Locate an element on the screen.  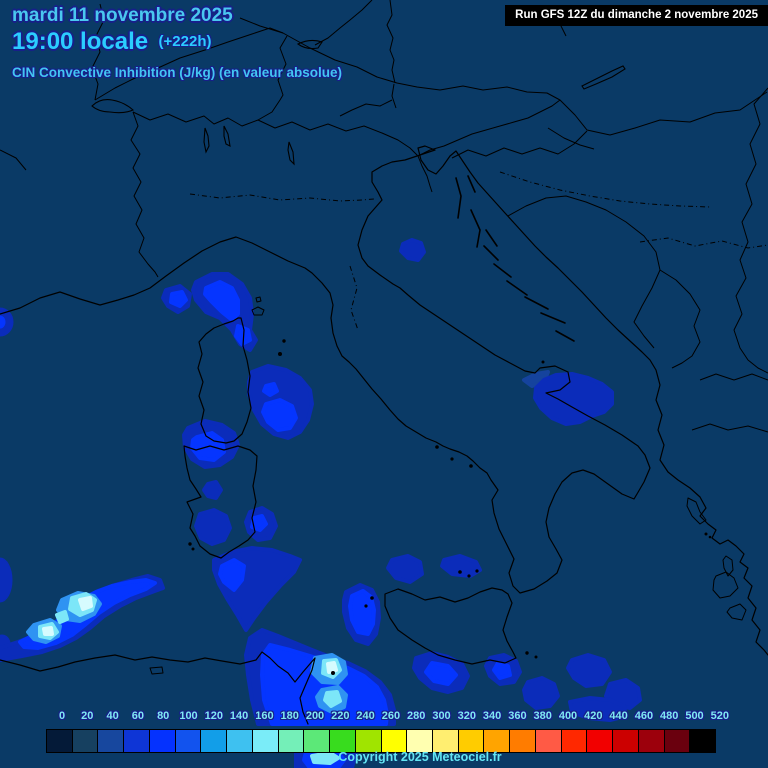
colorbar-tick: 60 is located at coordinates (138, 716).